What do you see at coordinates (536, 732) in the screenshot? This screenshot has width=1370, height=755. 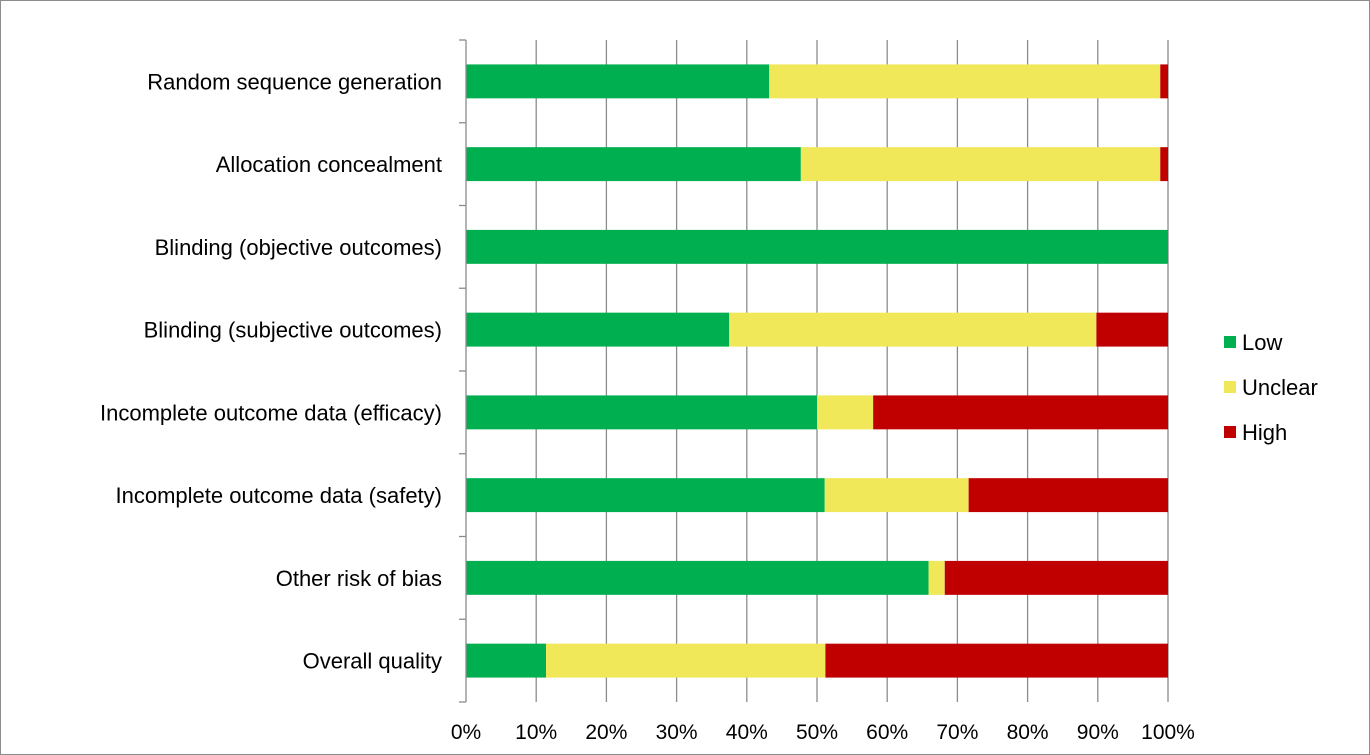 I see `x-tick-label: 10%` at bounding box center [536, 732].